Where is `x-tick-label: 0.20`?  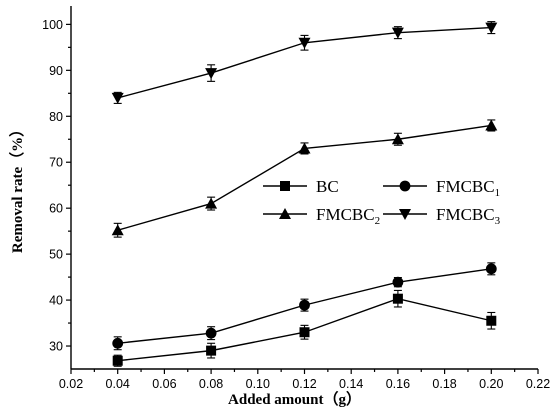 x-tick-label: 0.20 is located at coordinates (491, 384).